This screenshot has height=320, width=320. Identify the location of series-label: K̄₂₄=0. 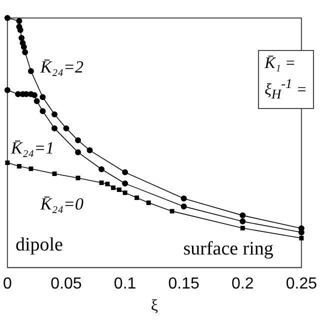
(61, 204).